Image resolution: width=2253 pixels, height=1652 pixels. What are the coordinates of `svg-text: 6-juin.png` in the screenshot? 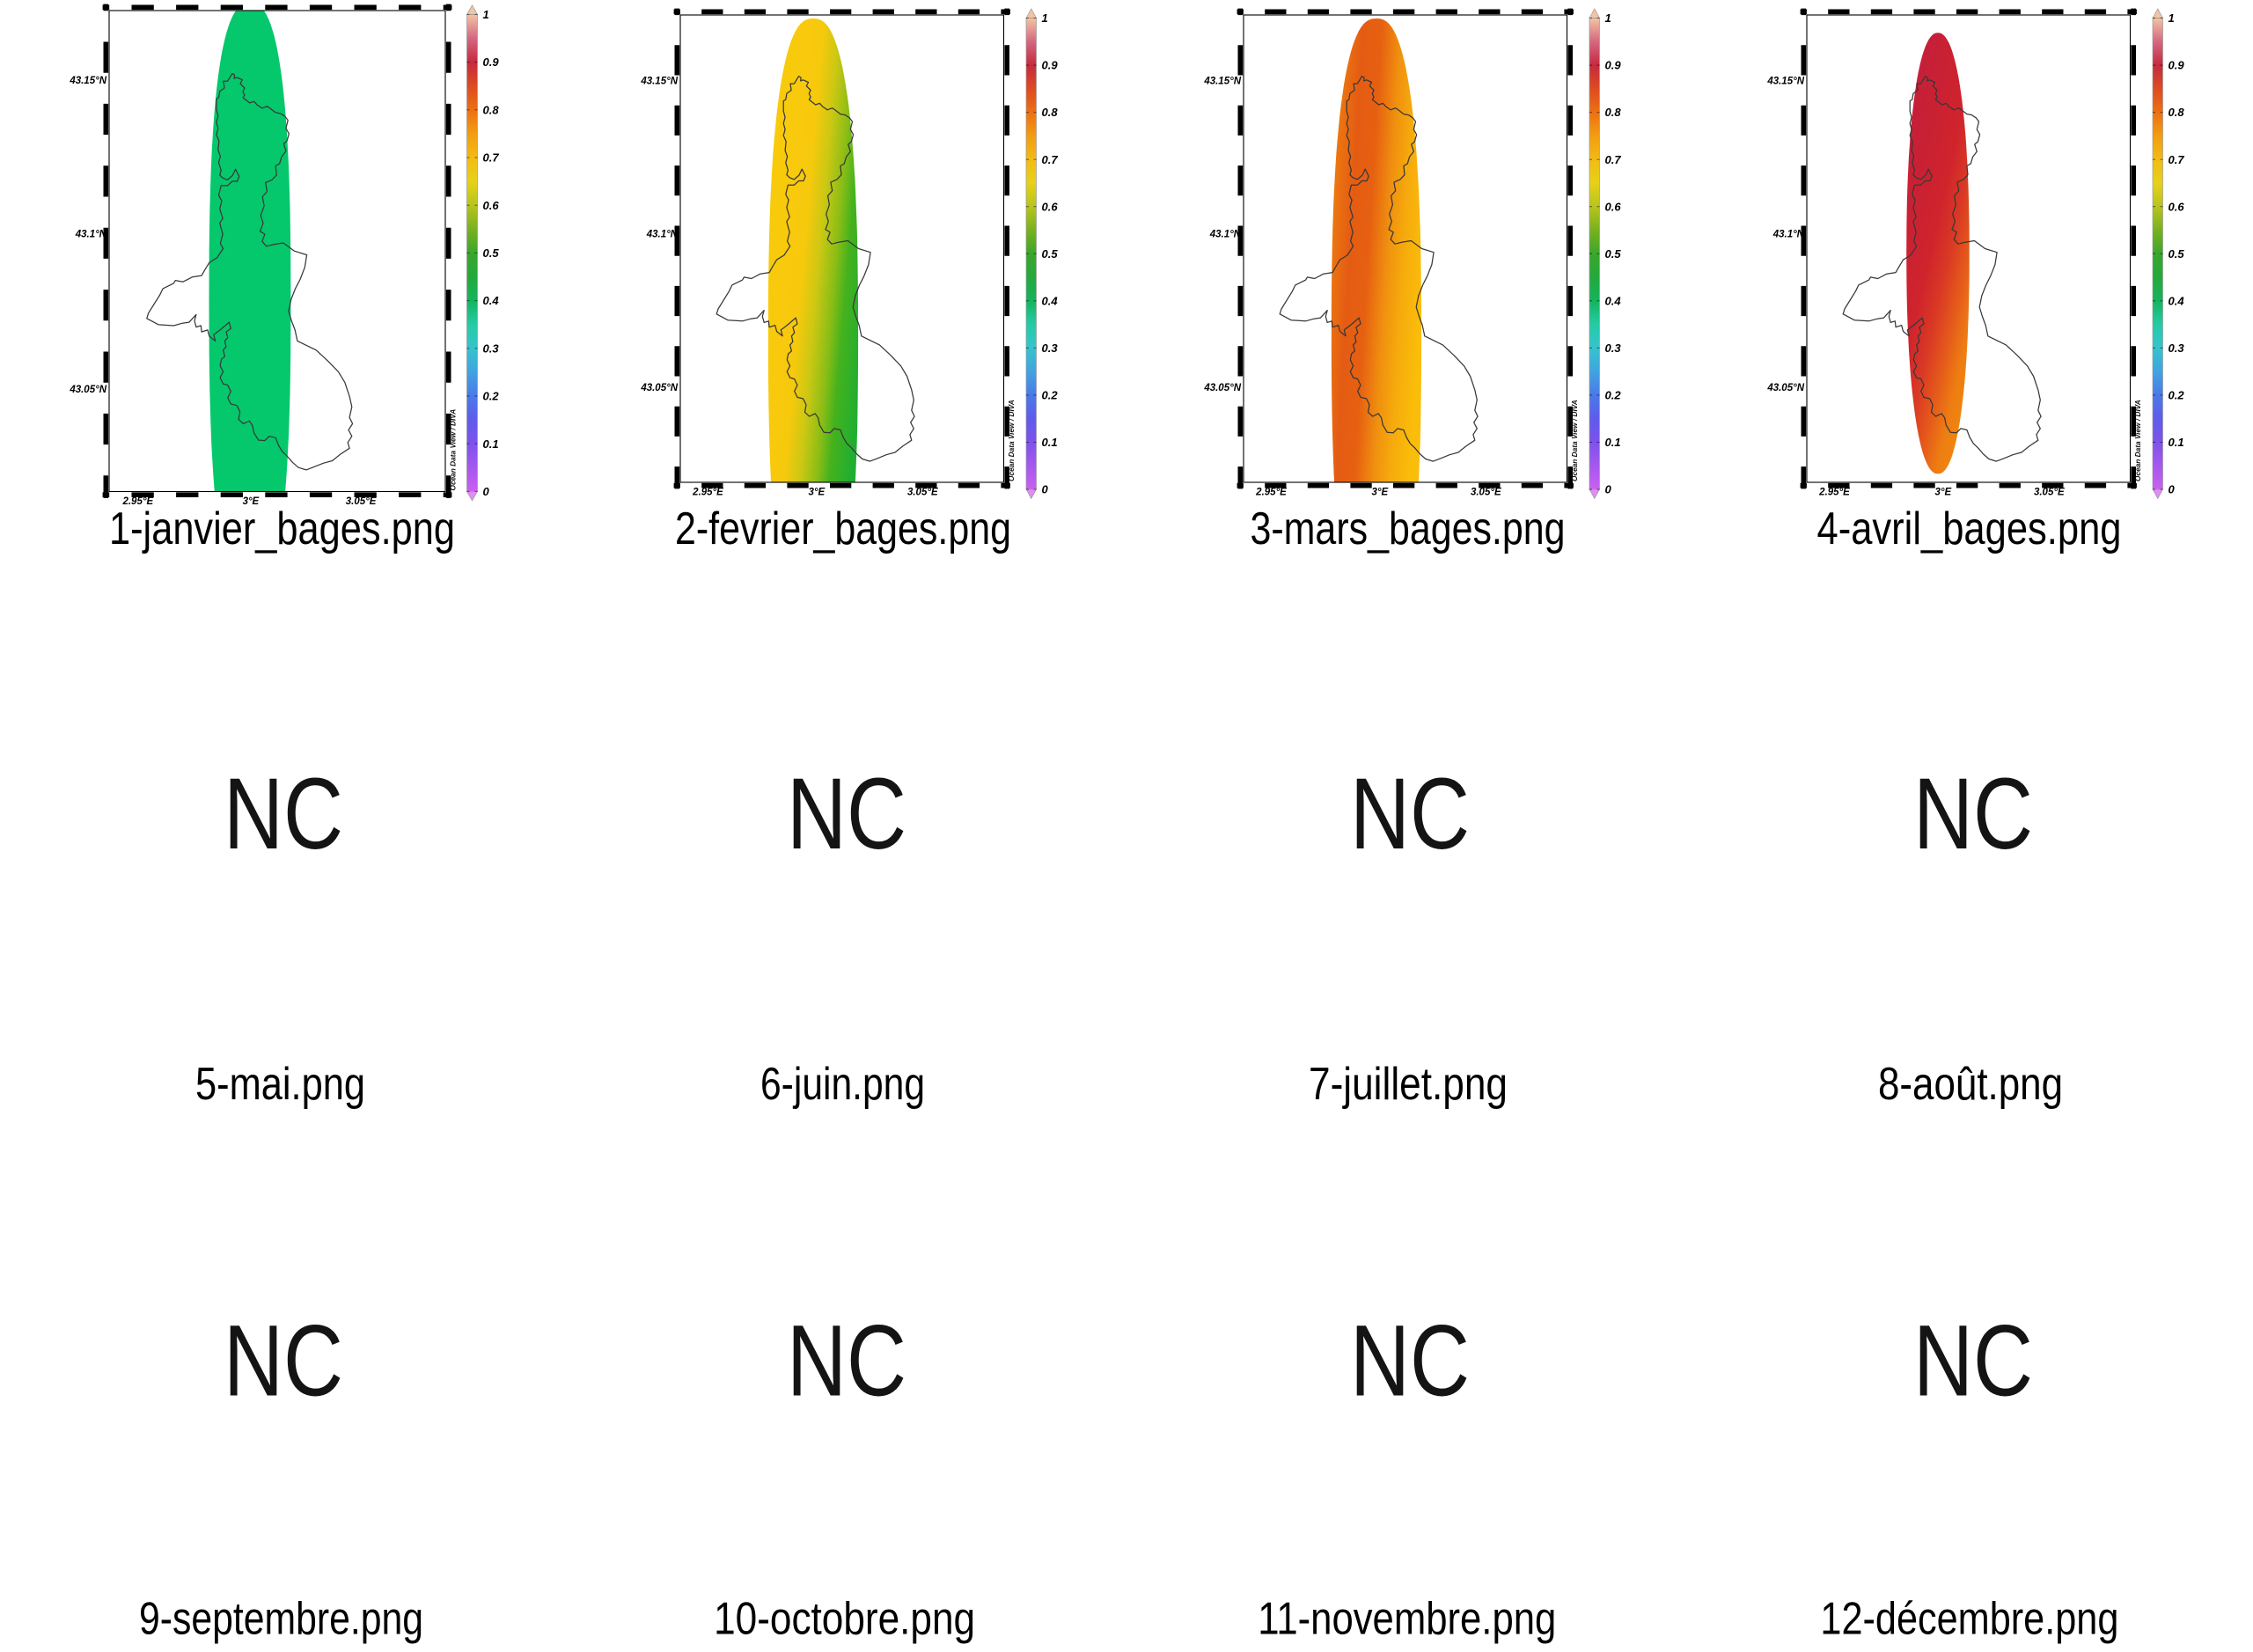 It's located at (843, 1084).